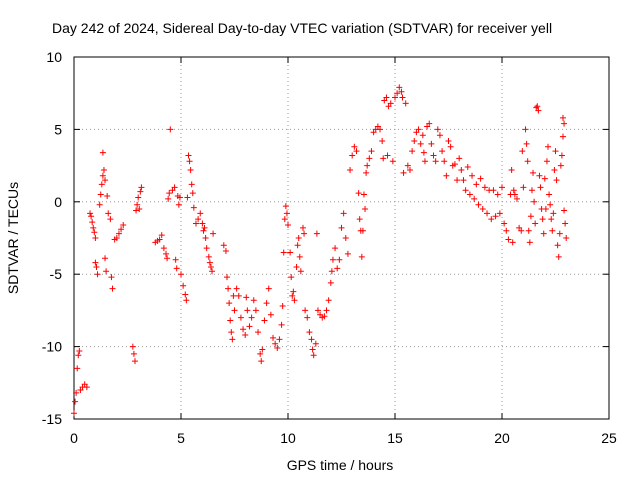  What do you see at coordinates (502, 438) in the screenshot?
I see `x-tick-label: 20` at bounding box center [502, 438].